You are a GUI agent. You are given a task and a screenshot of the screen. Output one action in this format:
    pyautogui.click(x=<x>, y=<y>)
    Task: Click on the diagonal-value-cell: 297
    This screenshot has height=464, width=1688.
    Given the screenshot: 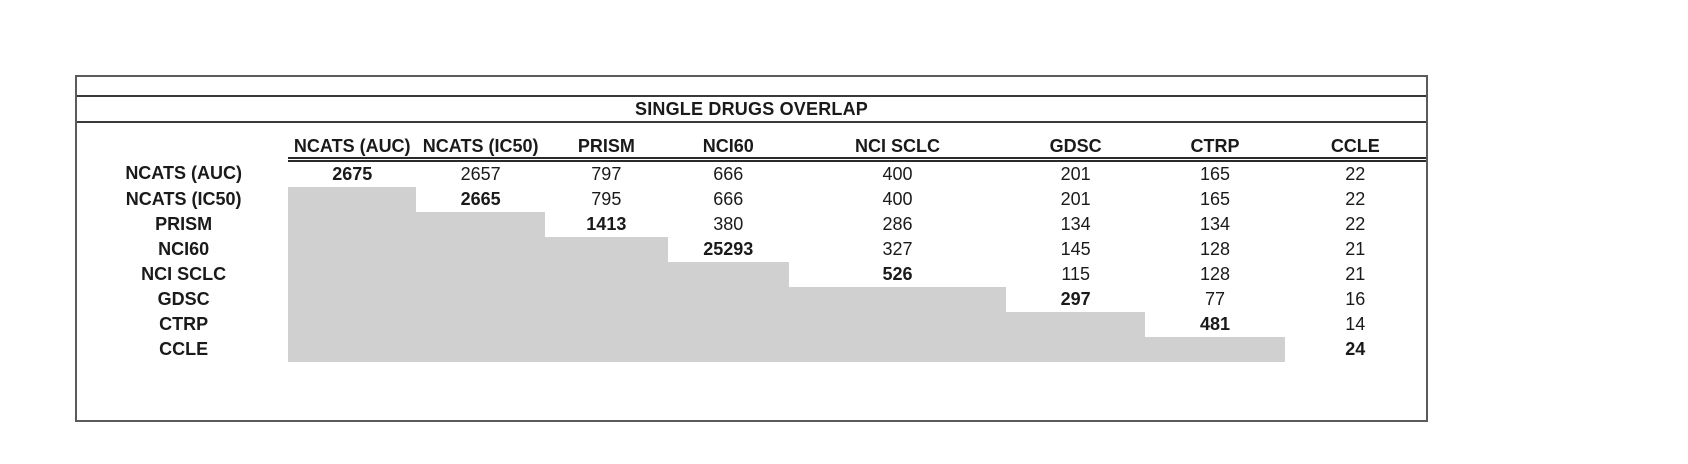 What is the action you would take?
    pyautogui.click(x=1075, y=299)
    